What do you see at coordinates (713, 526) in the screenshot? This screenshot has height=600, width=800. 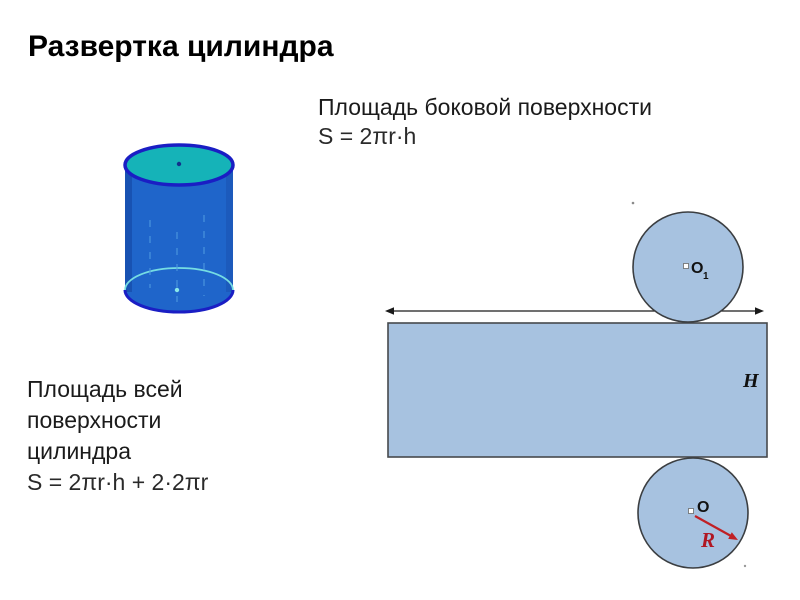 I see `radius-arrow-line` at bounding box center [713, 526].